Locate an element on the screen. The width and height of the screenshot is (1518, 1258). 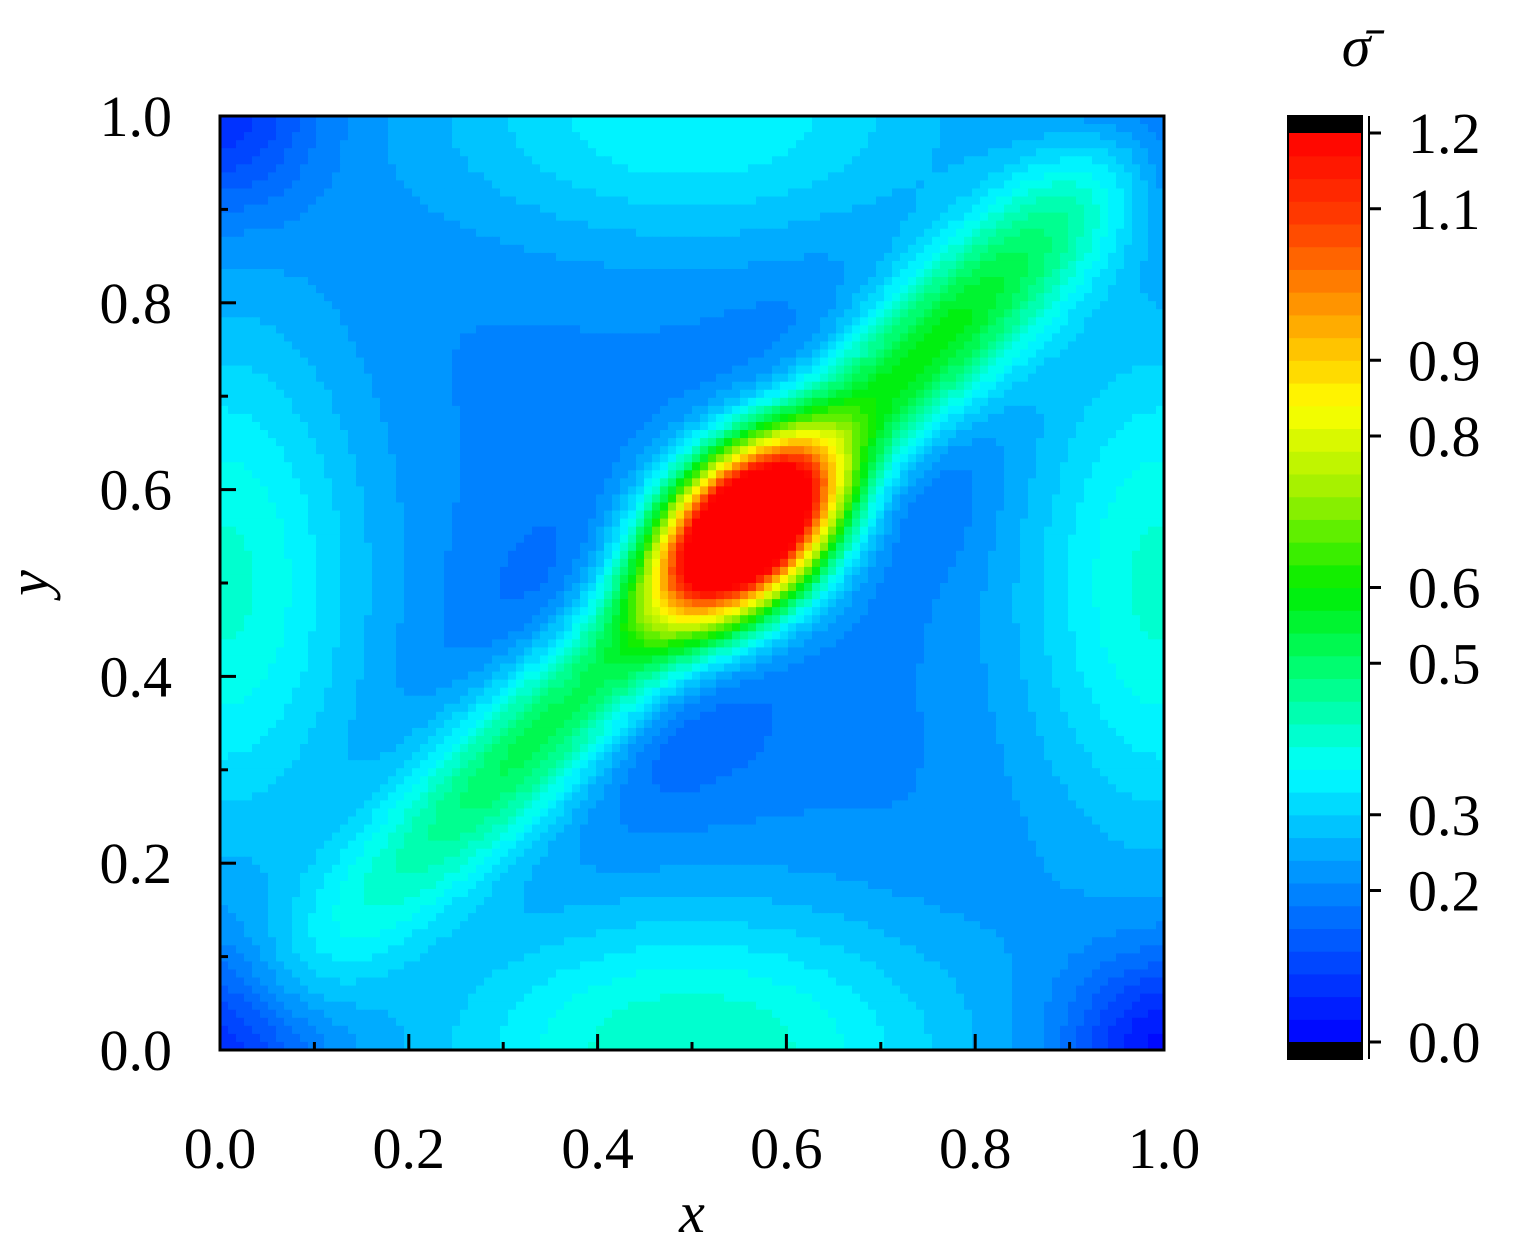
colorbar-tick-label: 0.9 is located at coordinates (1444, 360).